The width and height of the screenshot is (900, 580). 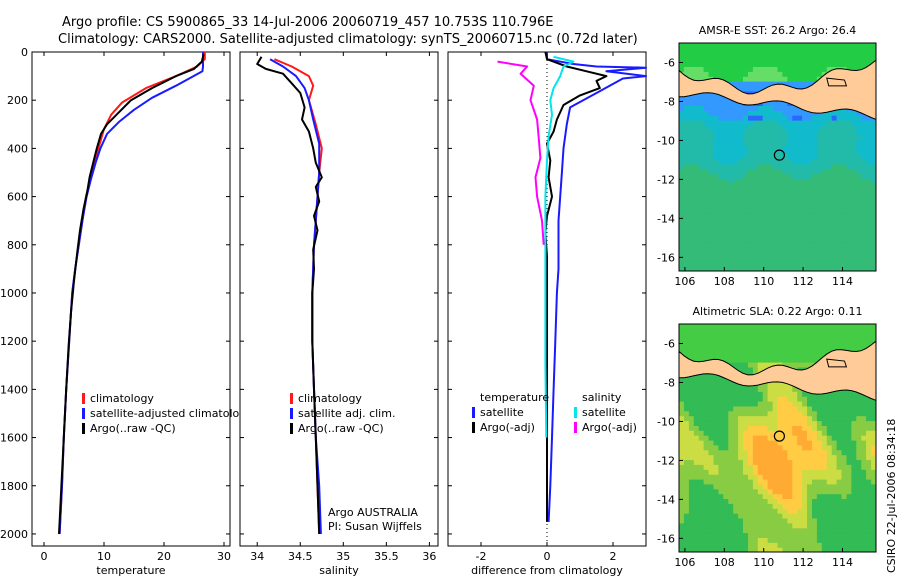 What do you see at coordinates (341, 428) in the screenshot?
I see `legend-item: Argo(..raw -QC)` at bounding box center [341, 428].